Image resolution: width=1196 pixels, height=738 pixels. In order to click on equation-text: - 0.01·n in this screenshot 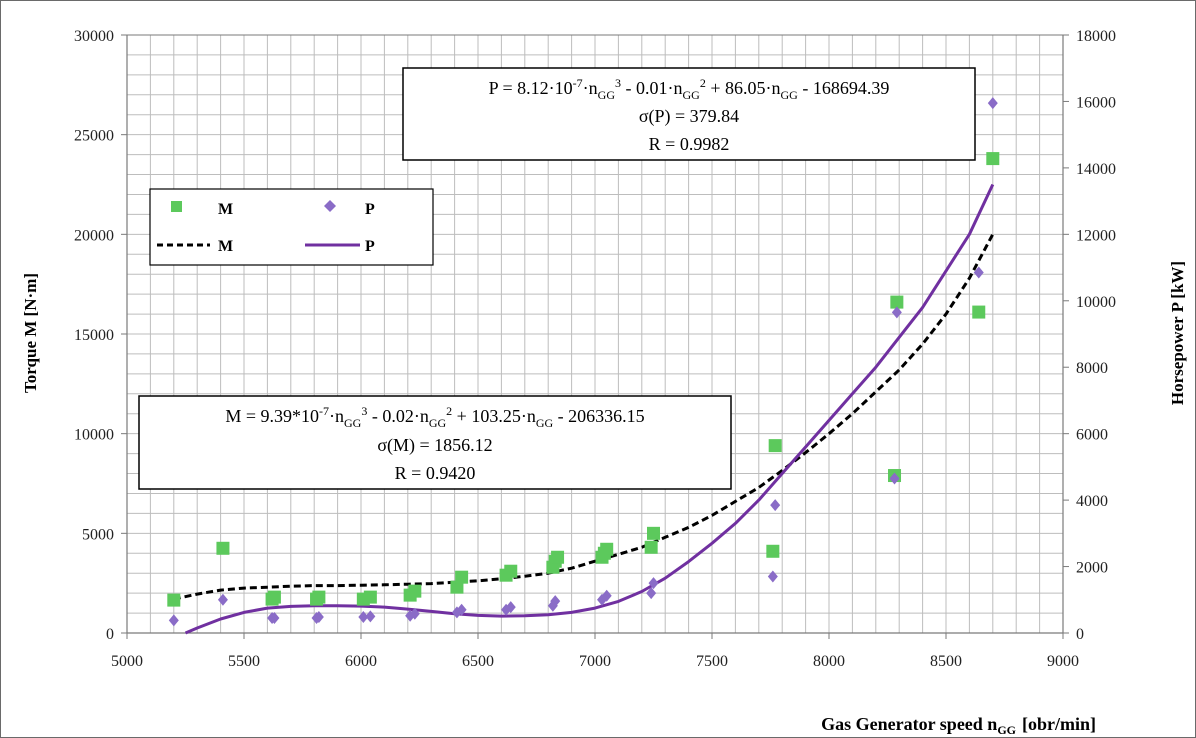, I will do `click(652, 88)`.